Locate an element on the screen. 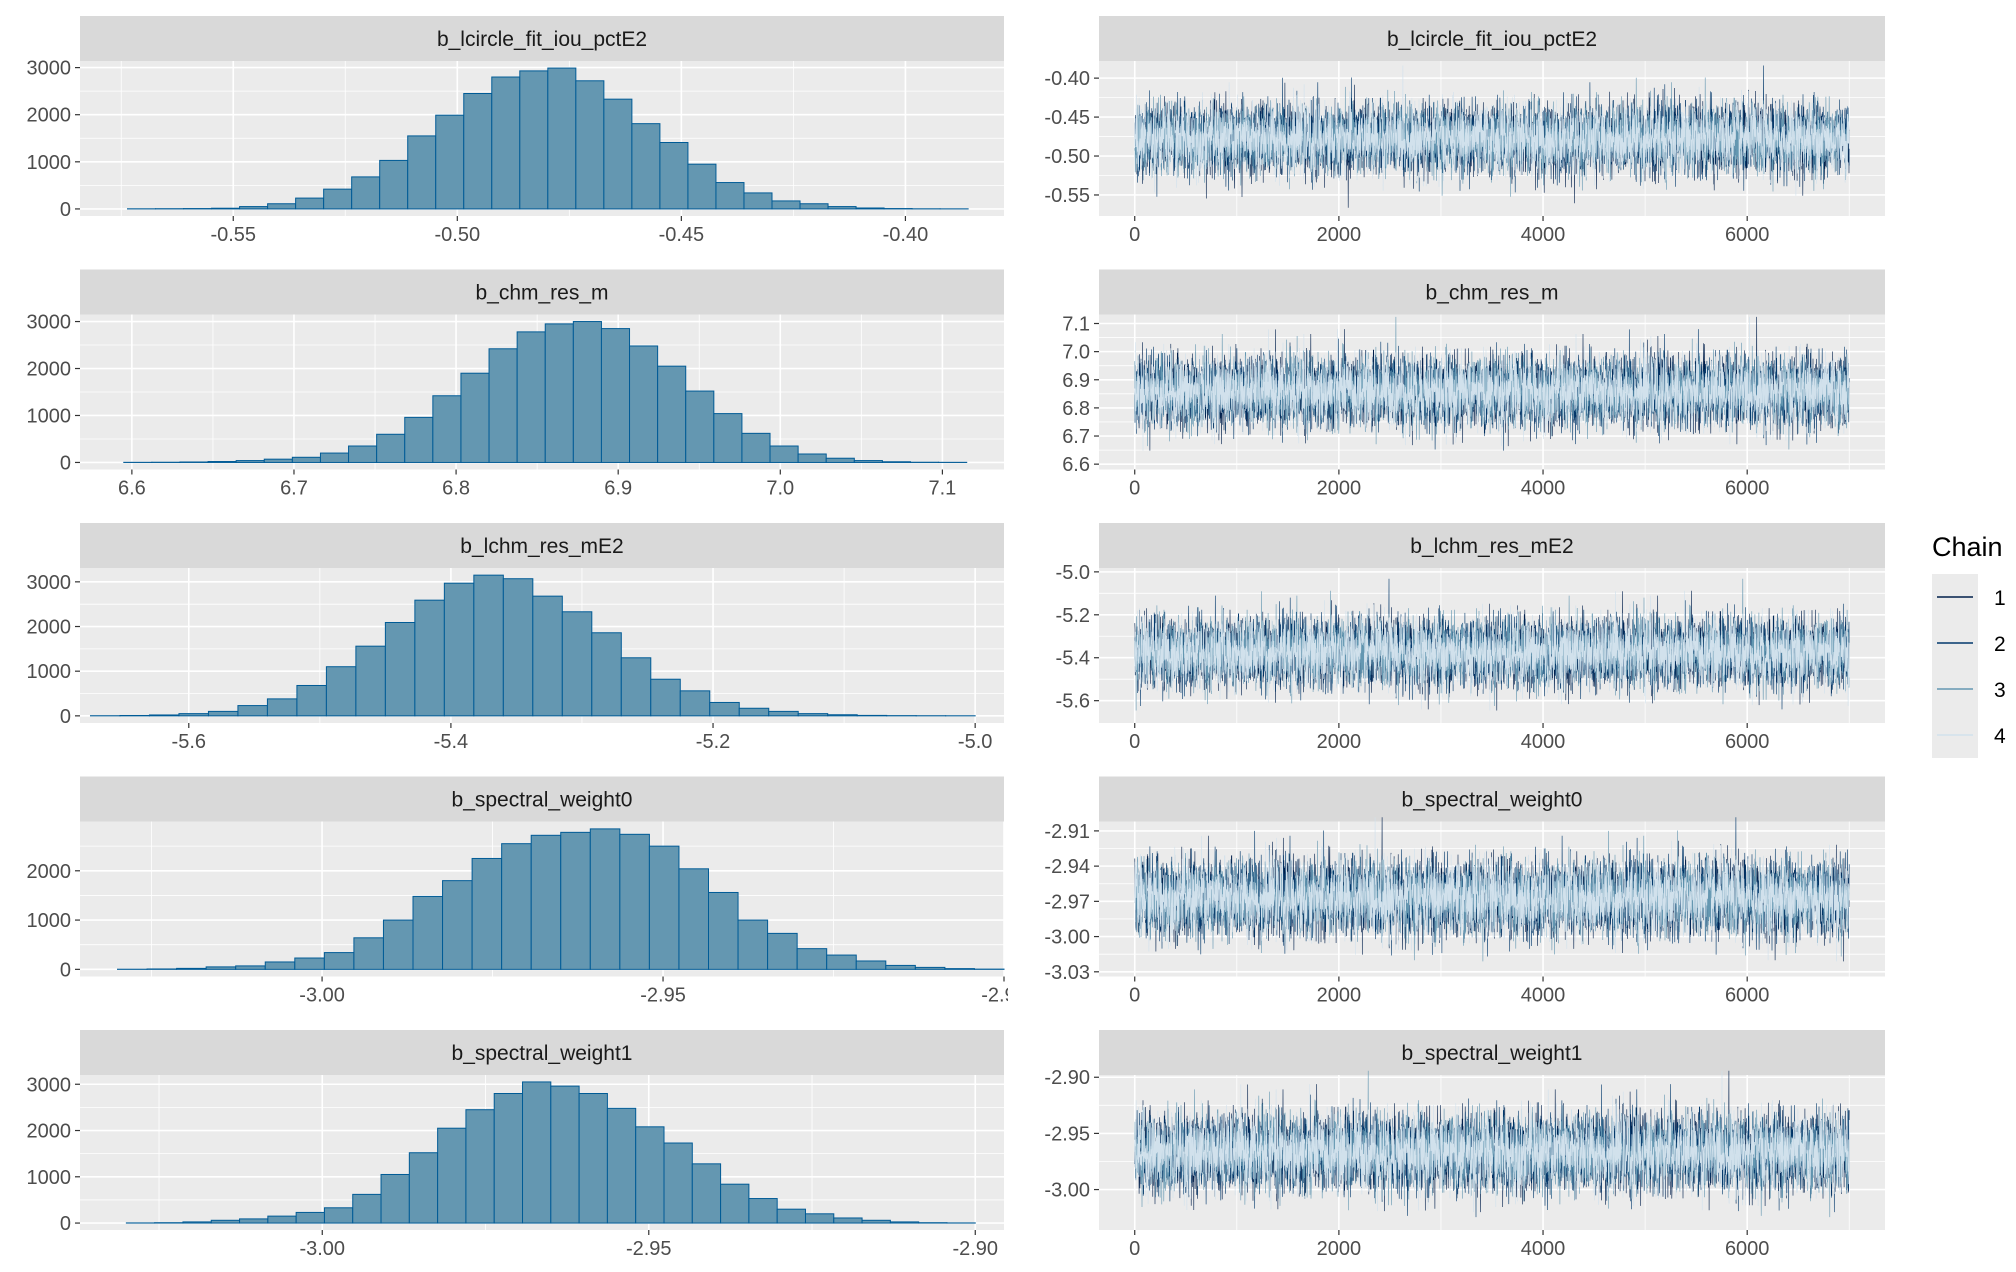 This screenshot has width=2016, height=1272. y-tick-label: -5.2 is located at coordinates (1073, 616).